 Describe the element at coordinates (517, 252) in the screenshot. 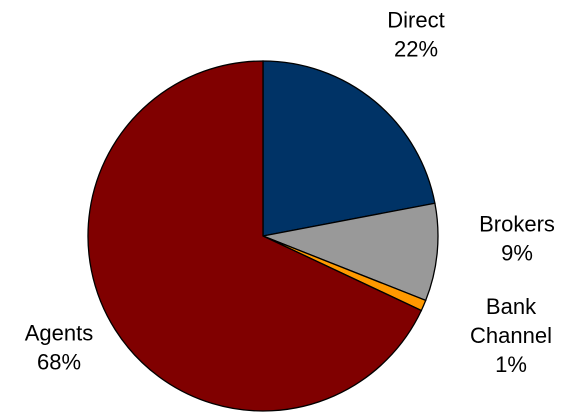

I see `slice-value-label: 9%` at that location.